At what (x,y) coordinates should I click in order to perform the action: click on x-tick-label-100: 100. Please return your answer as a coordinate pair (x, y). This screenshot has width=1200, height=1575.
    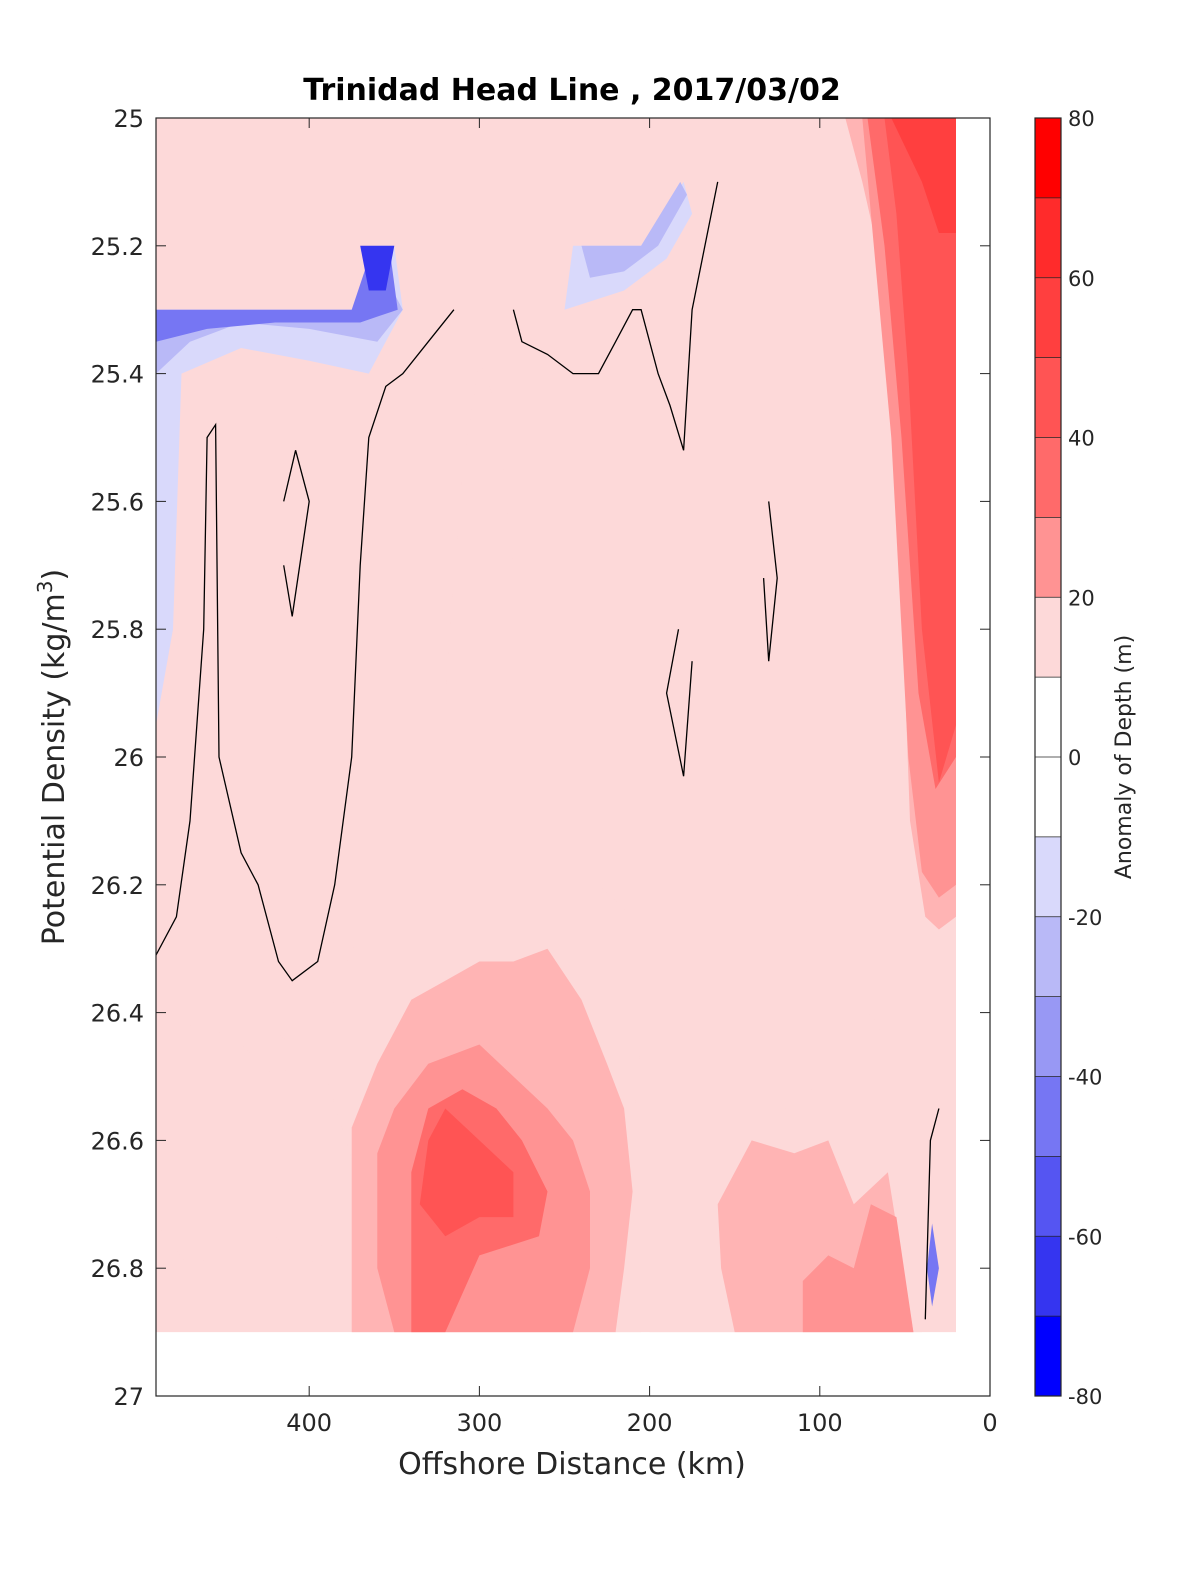
    Looking at the image, I should click on (820, 1423).